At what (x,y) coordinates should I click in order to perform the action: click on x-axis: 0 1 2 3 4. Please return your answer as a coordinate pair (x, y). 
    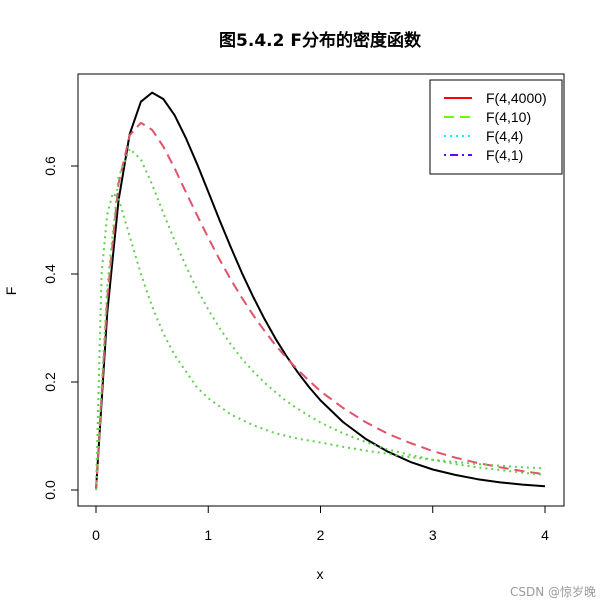
    Looking at the image, I should click on (320, 524).